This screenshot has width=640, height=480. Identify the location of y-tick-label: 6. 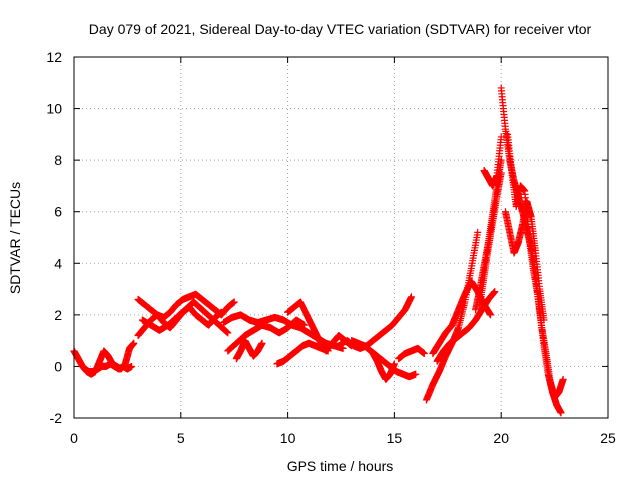
(58, 212).